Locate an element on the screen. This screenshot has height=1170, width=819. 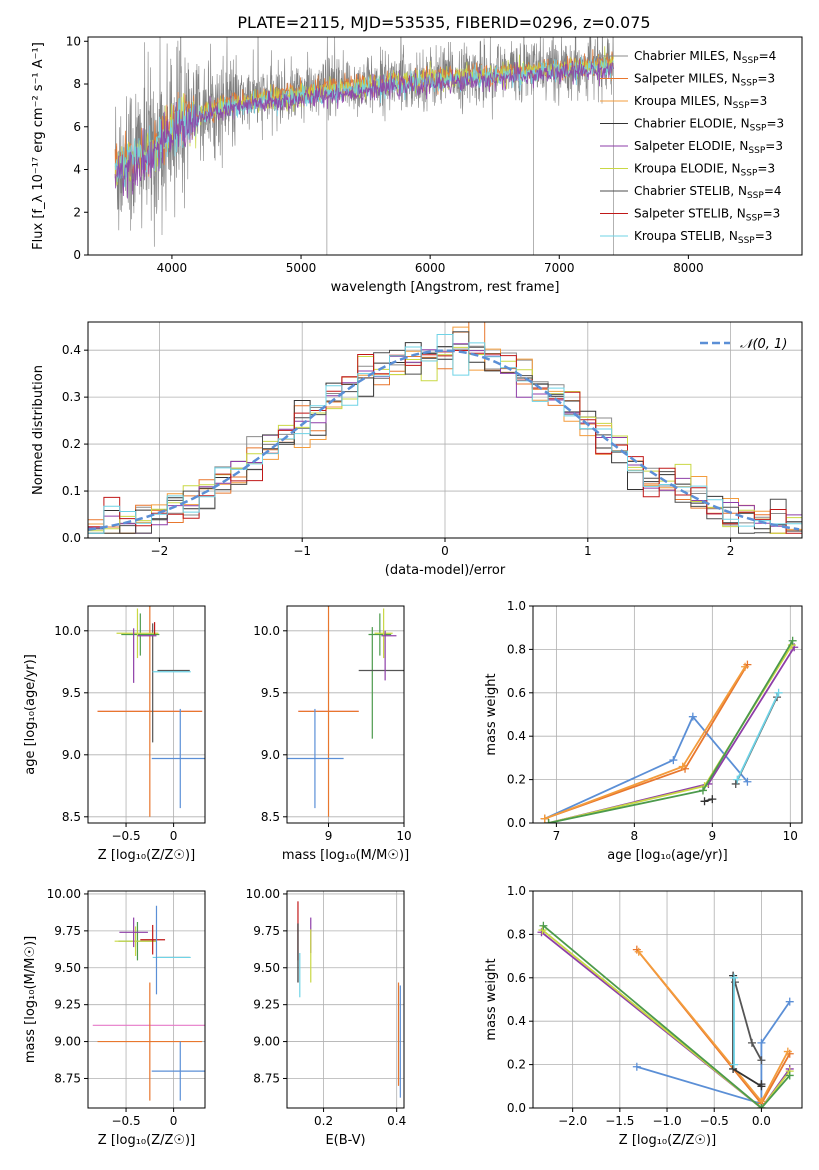
x-tick-label: 0 is located at coordinates (445, 551).